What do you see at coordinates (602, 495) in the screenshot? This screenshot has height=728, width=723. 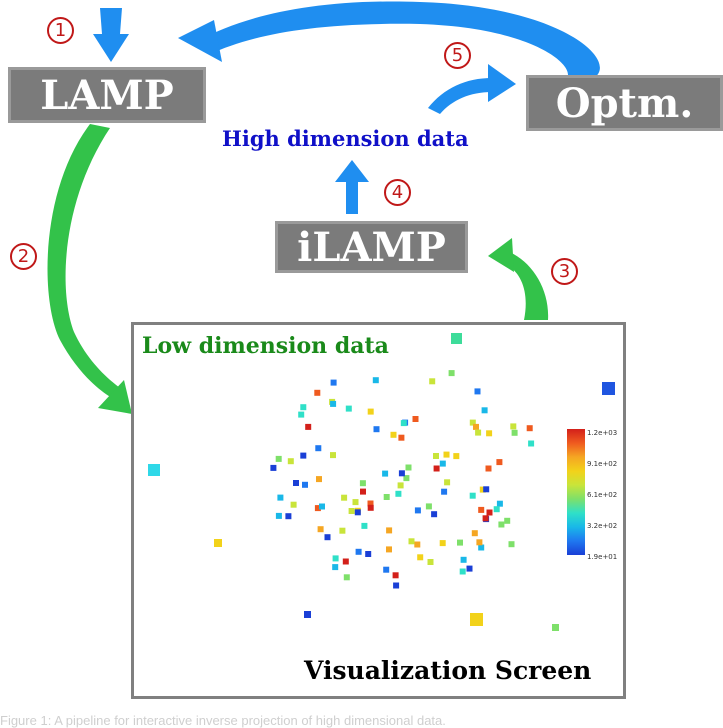 I see `colorbar-tick-label: 6.1e+02` at bounding box center [602, 495].